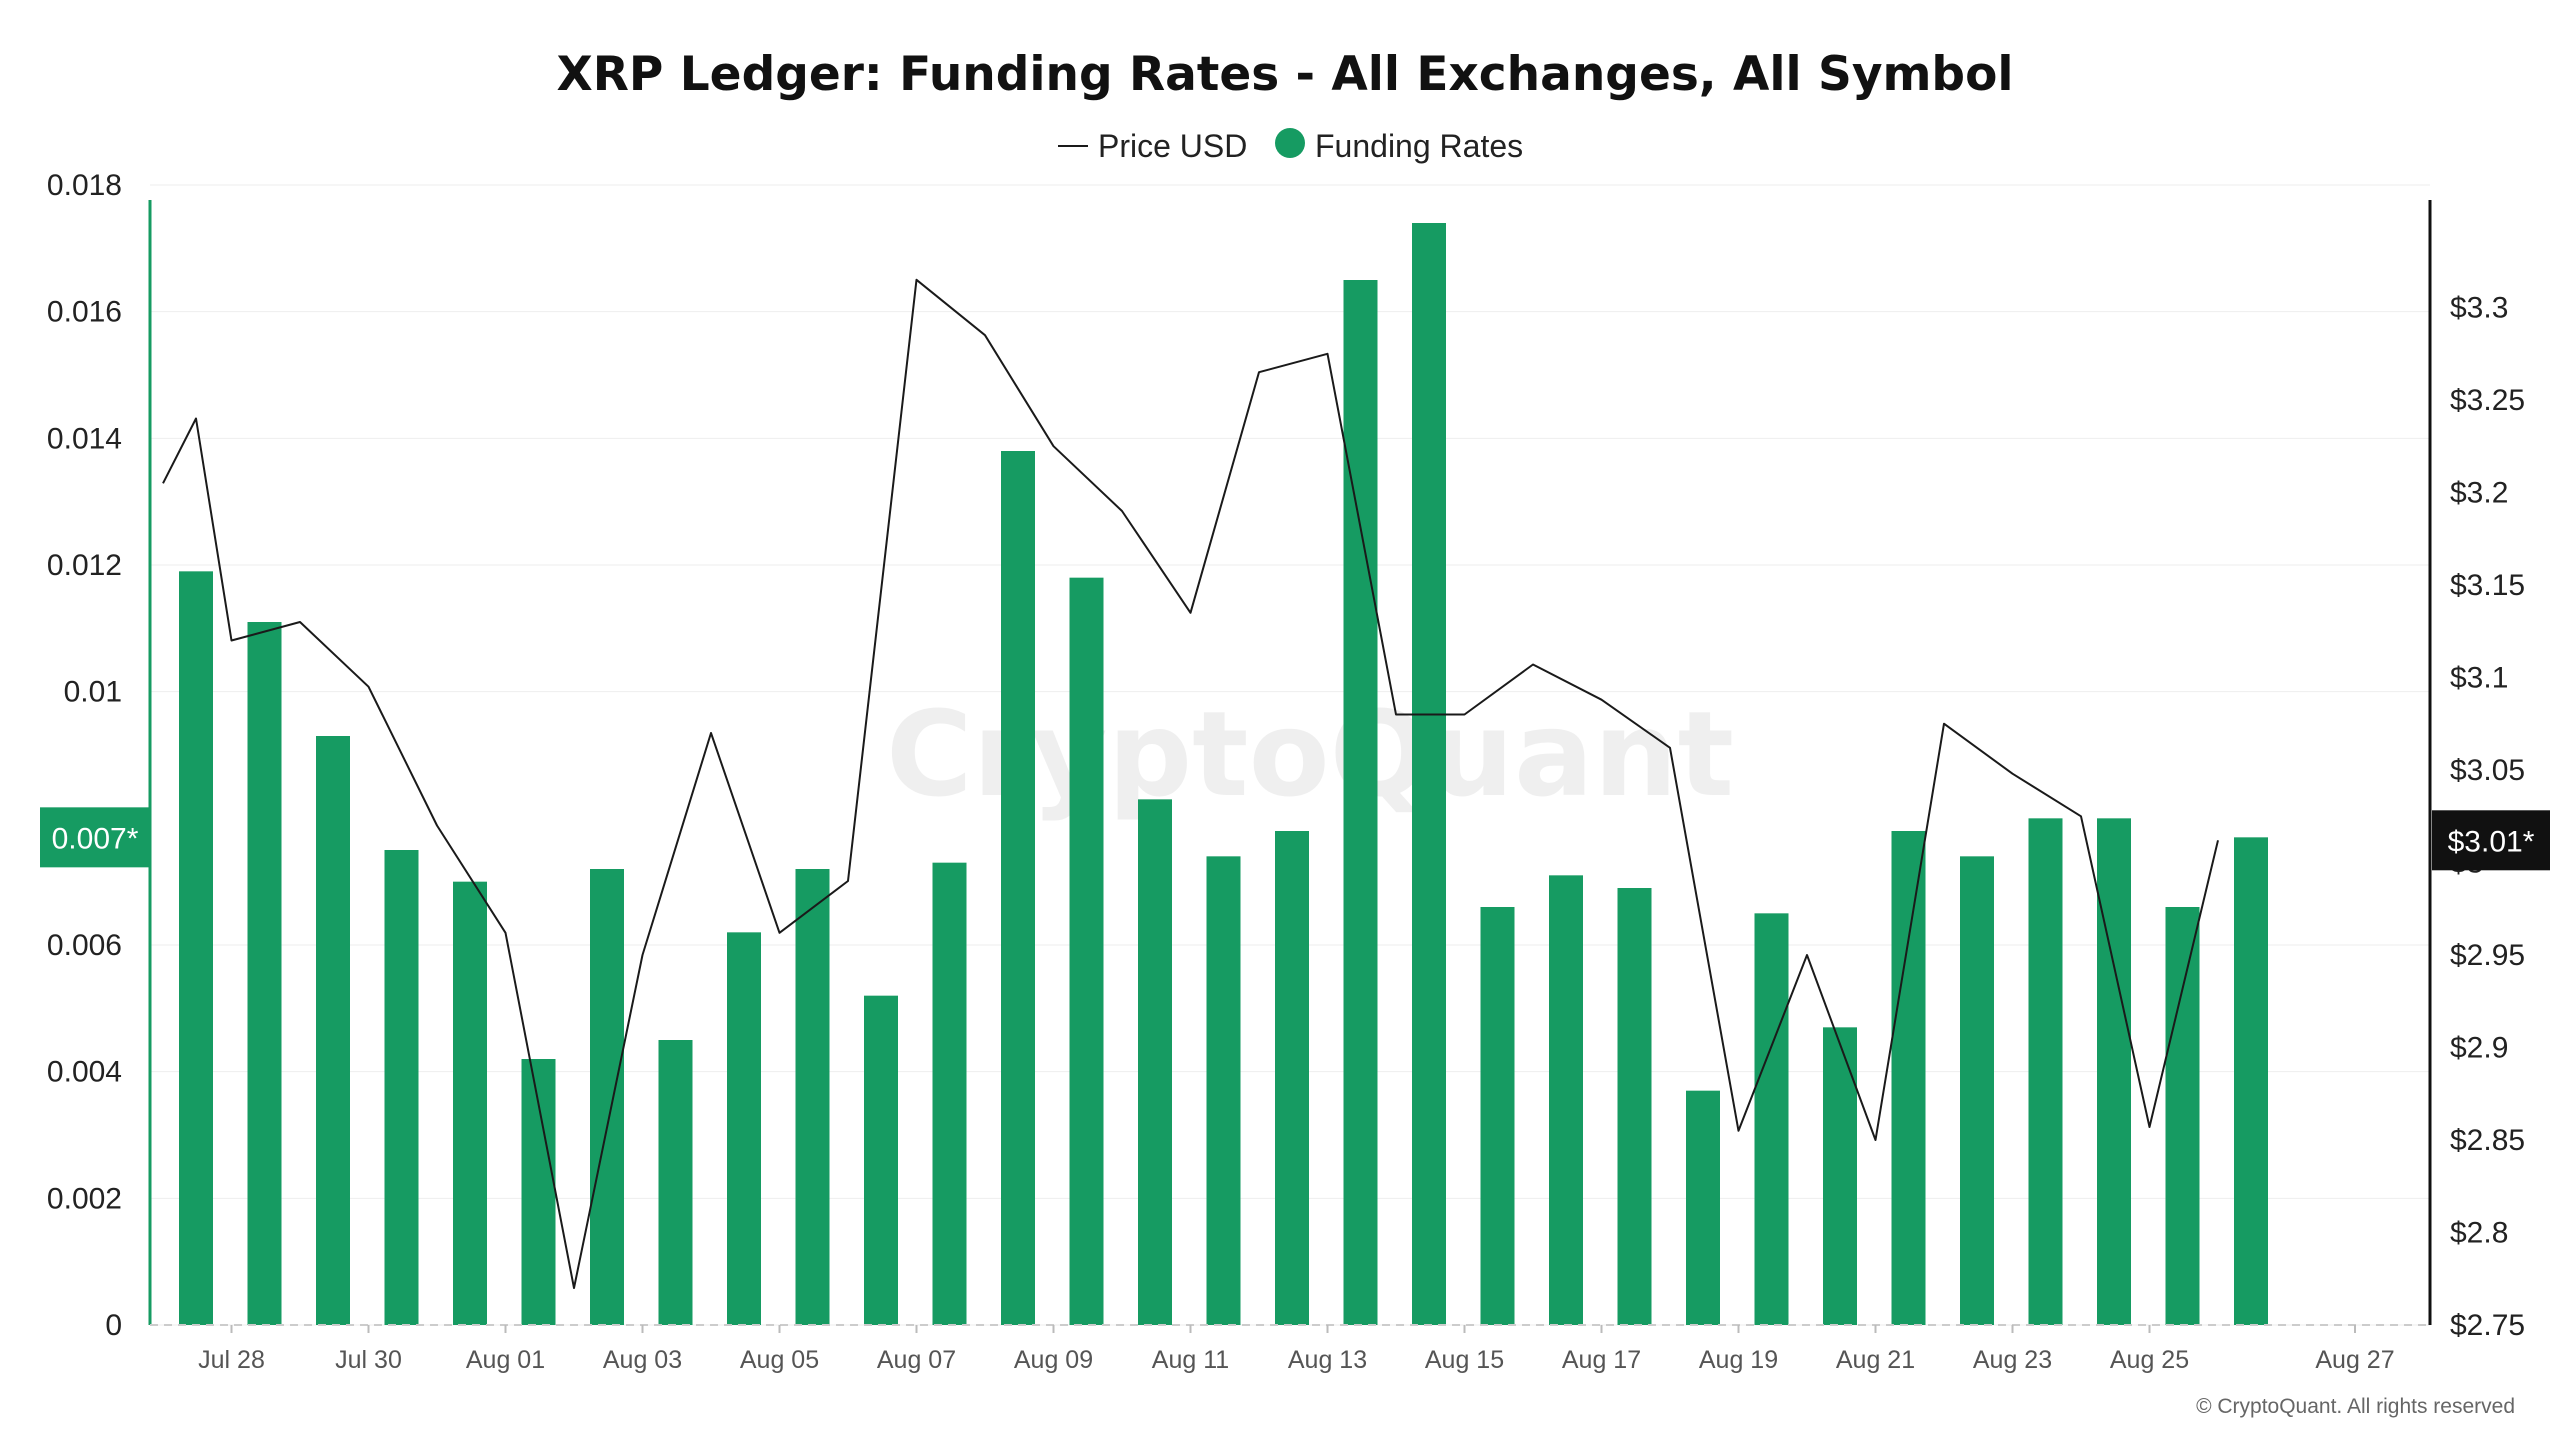  I want to click on left-axis-tick-label: 0.018, so click(84, 185).